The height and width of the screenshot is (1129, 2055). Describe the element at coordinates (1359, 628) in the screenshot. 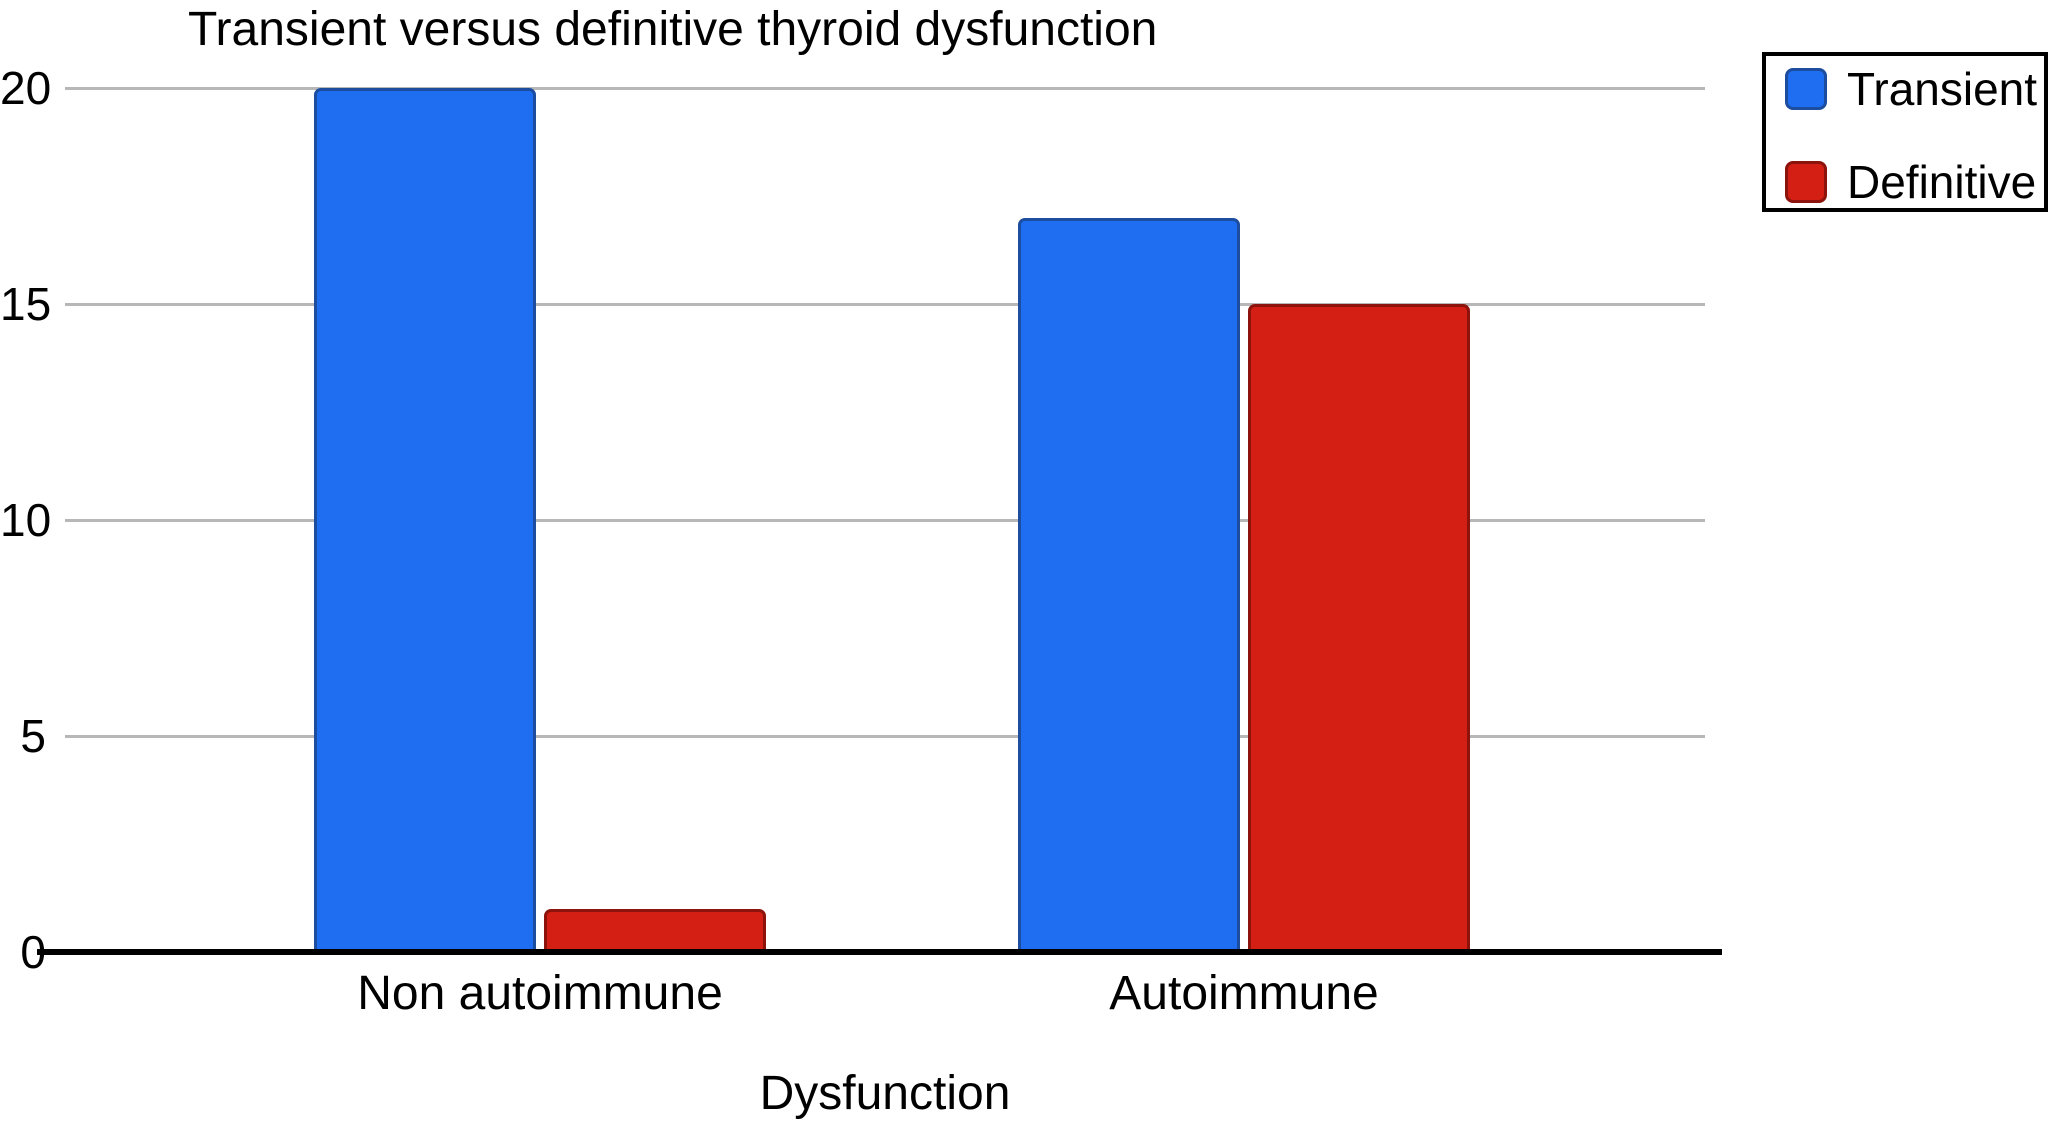

I see `bar-definitive-autoimmune` at that location.